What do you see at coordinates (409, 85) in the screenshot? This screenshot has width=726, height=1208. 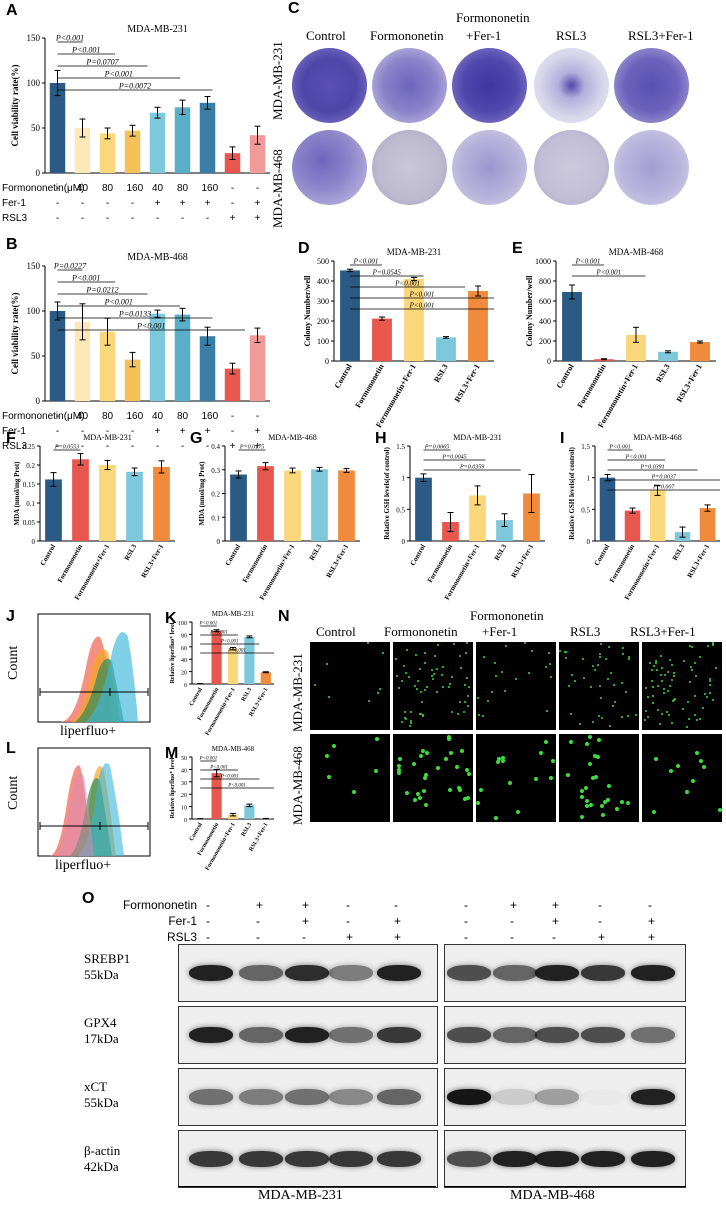 I see `plate-231-formononetin` at bounding box center [409, 85].